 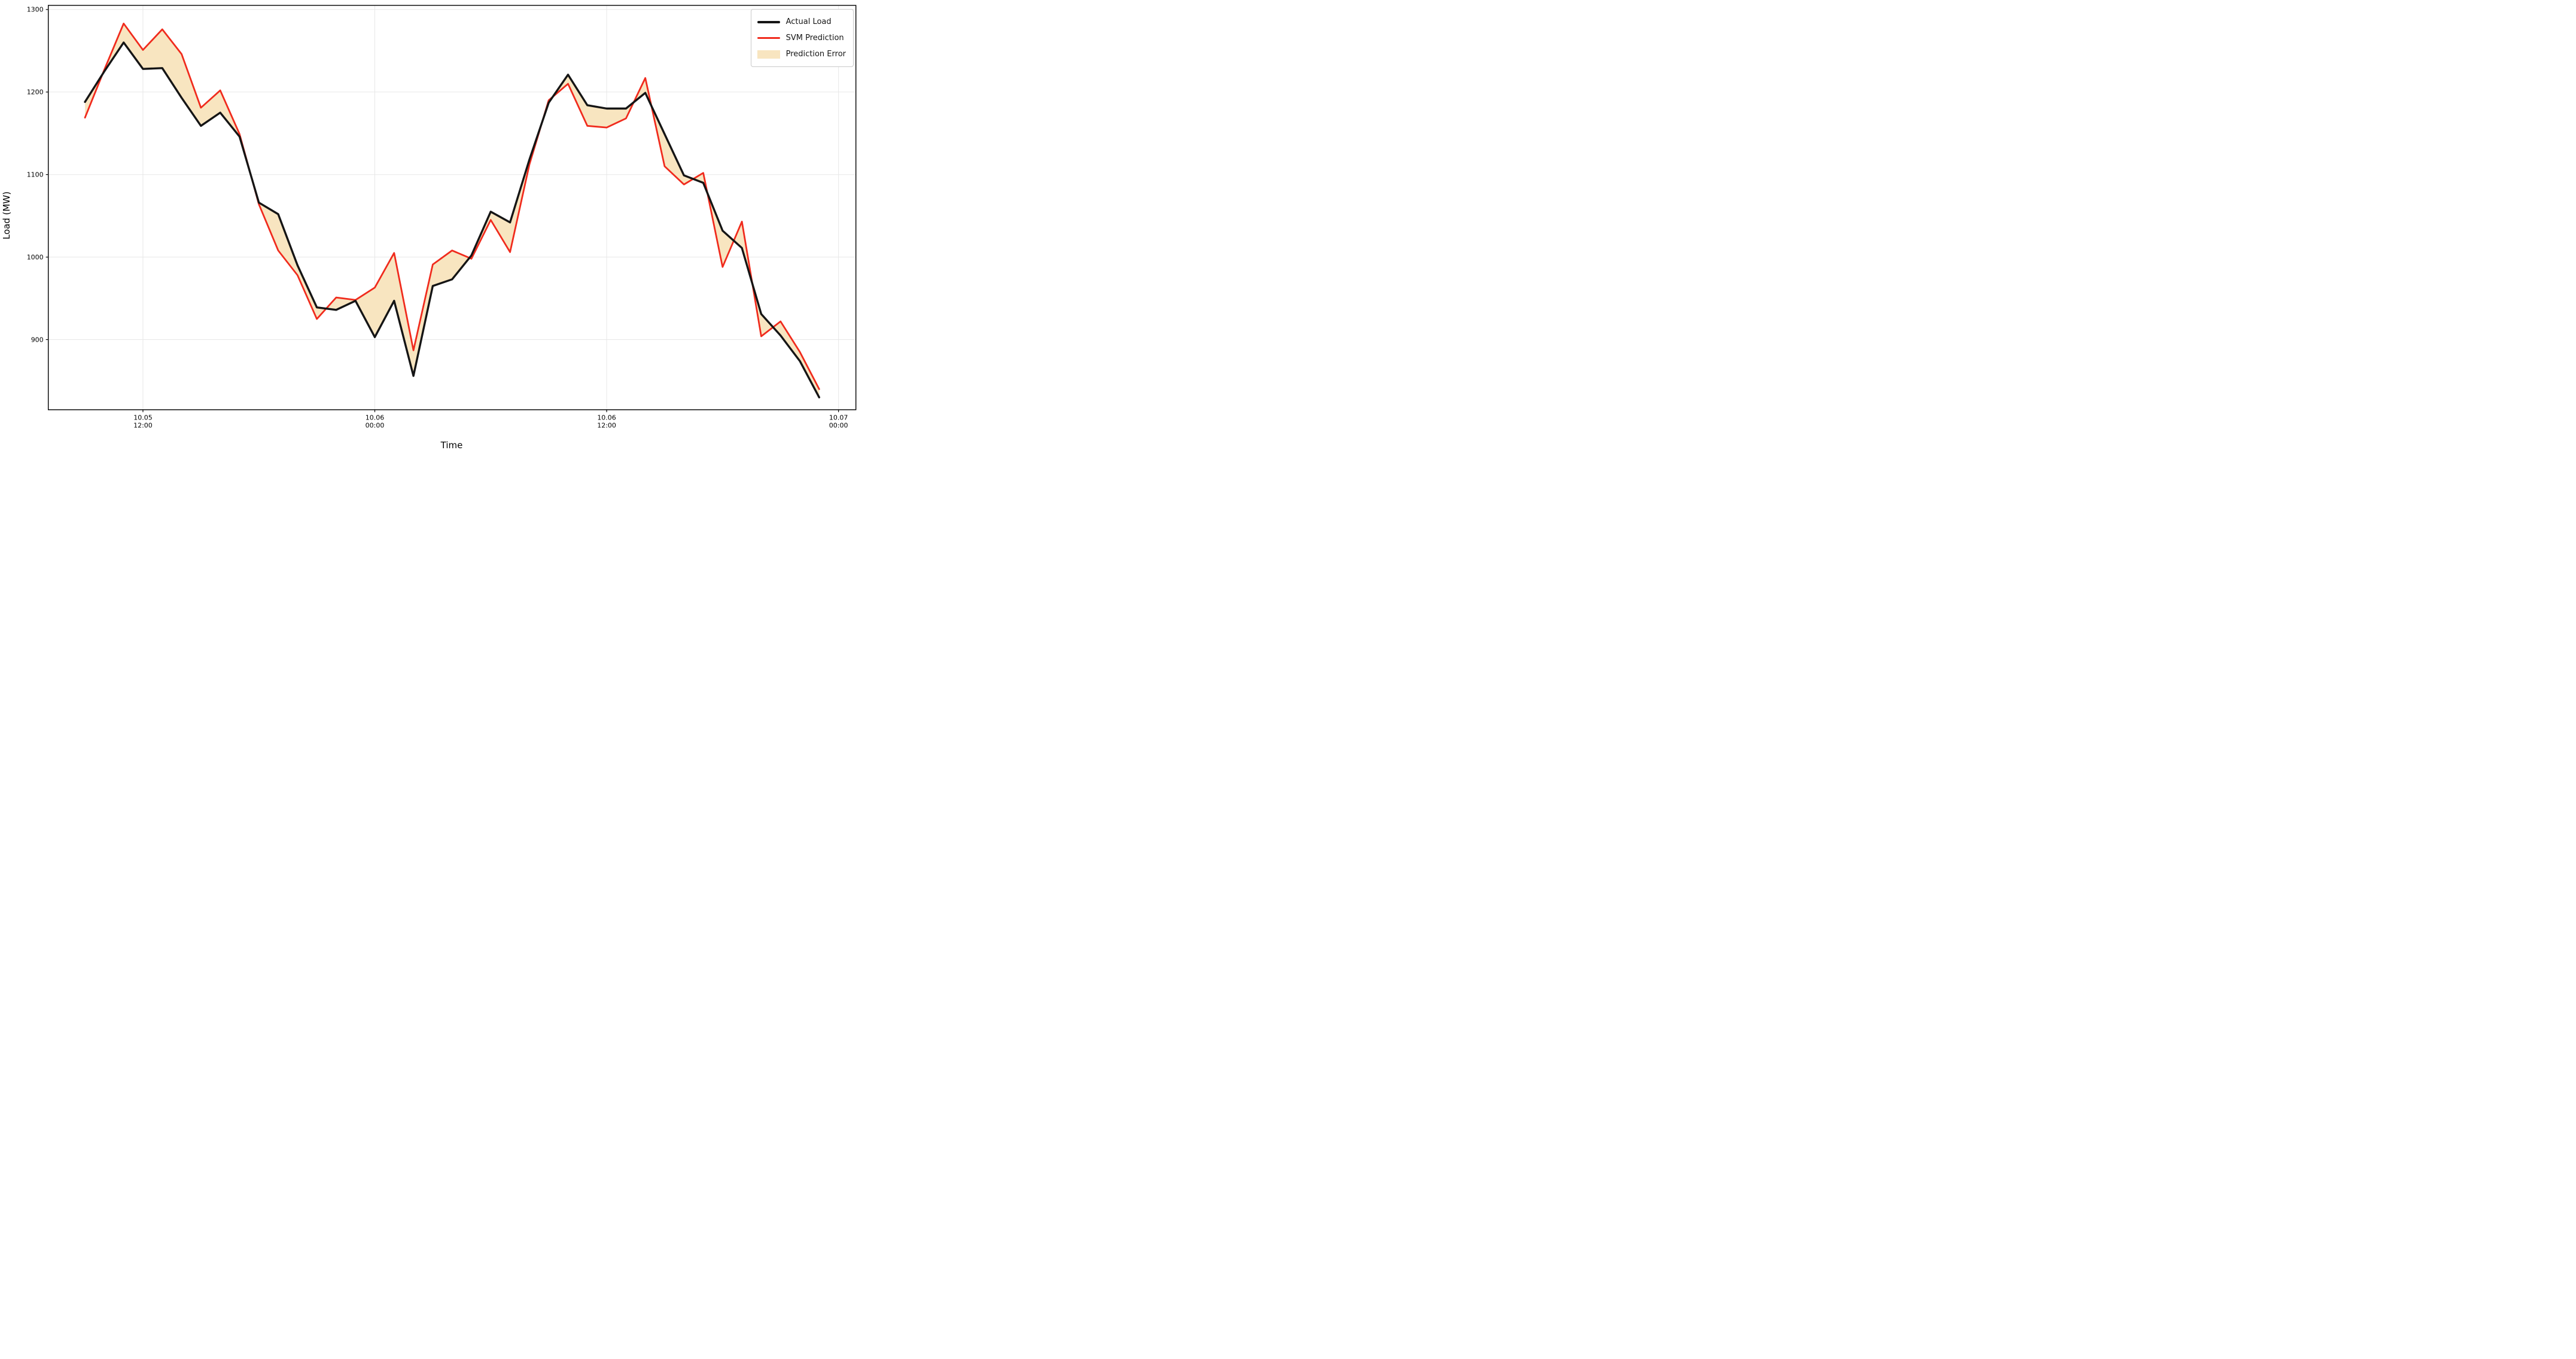 What do you see at coordinates (451, 445) in the screenshot?
I see `x-axis-label: Time` at bounding box center [451, 445].